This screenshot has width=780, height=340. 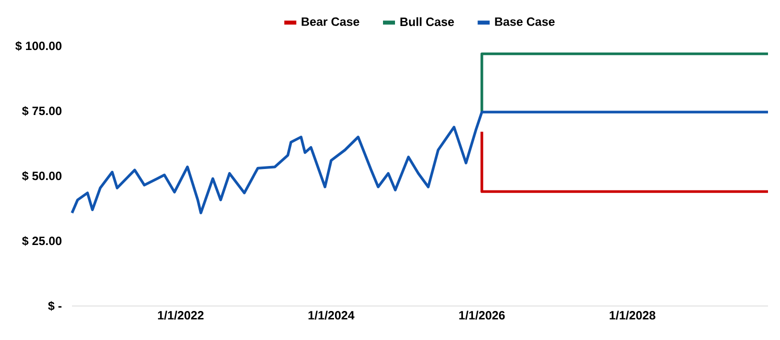 What do you see at coordinates (42, 111) in the screenshot?
I see `y-tick-label: $ 75.00` at bounding box center [42, 111].